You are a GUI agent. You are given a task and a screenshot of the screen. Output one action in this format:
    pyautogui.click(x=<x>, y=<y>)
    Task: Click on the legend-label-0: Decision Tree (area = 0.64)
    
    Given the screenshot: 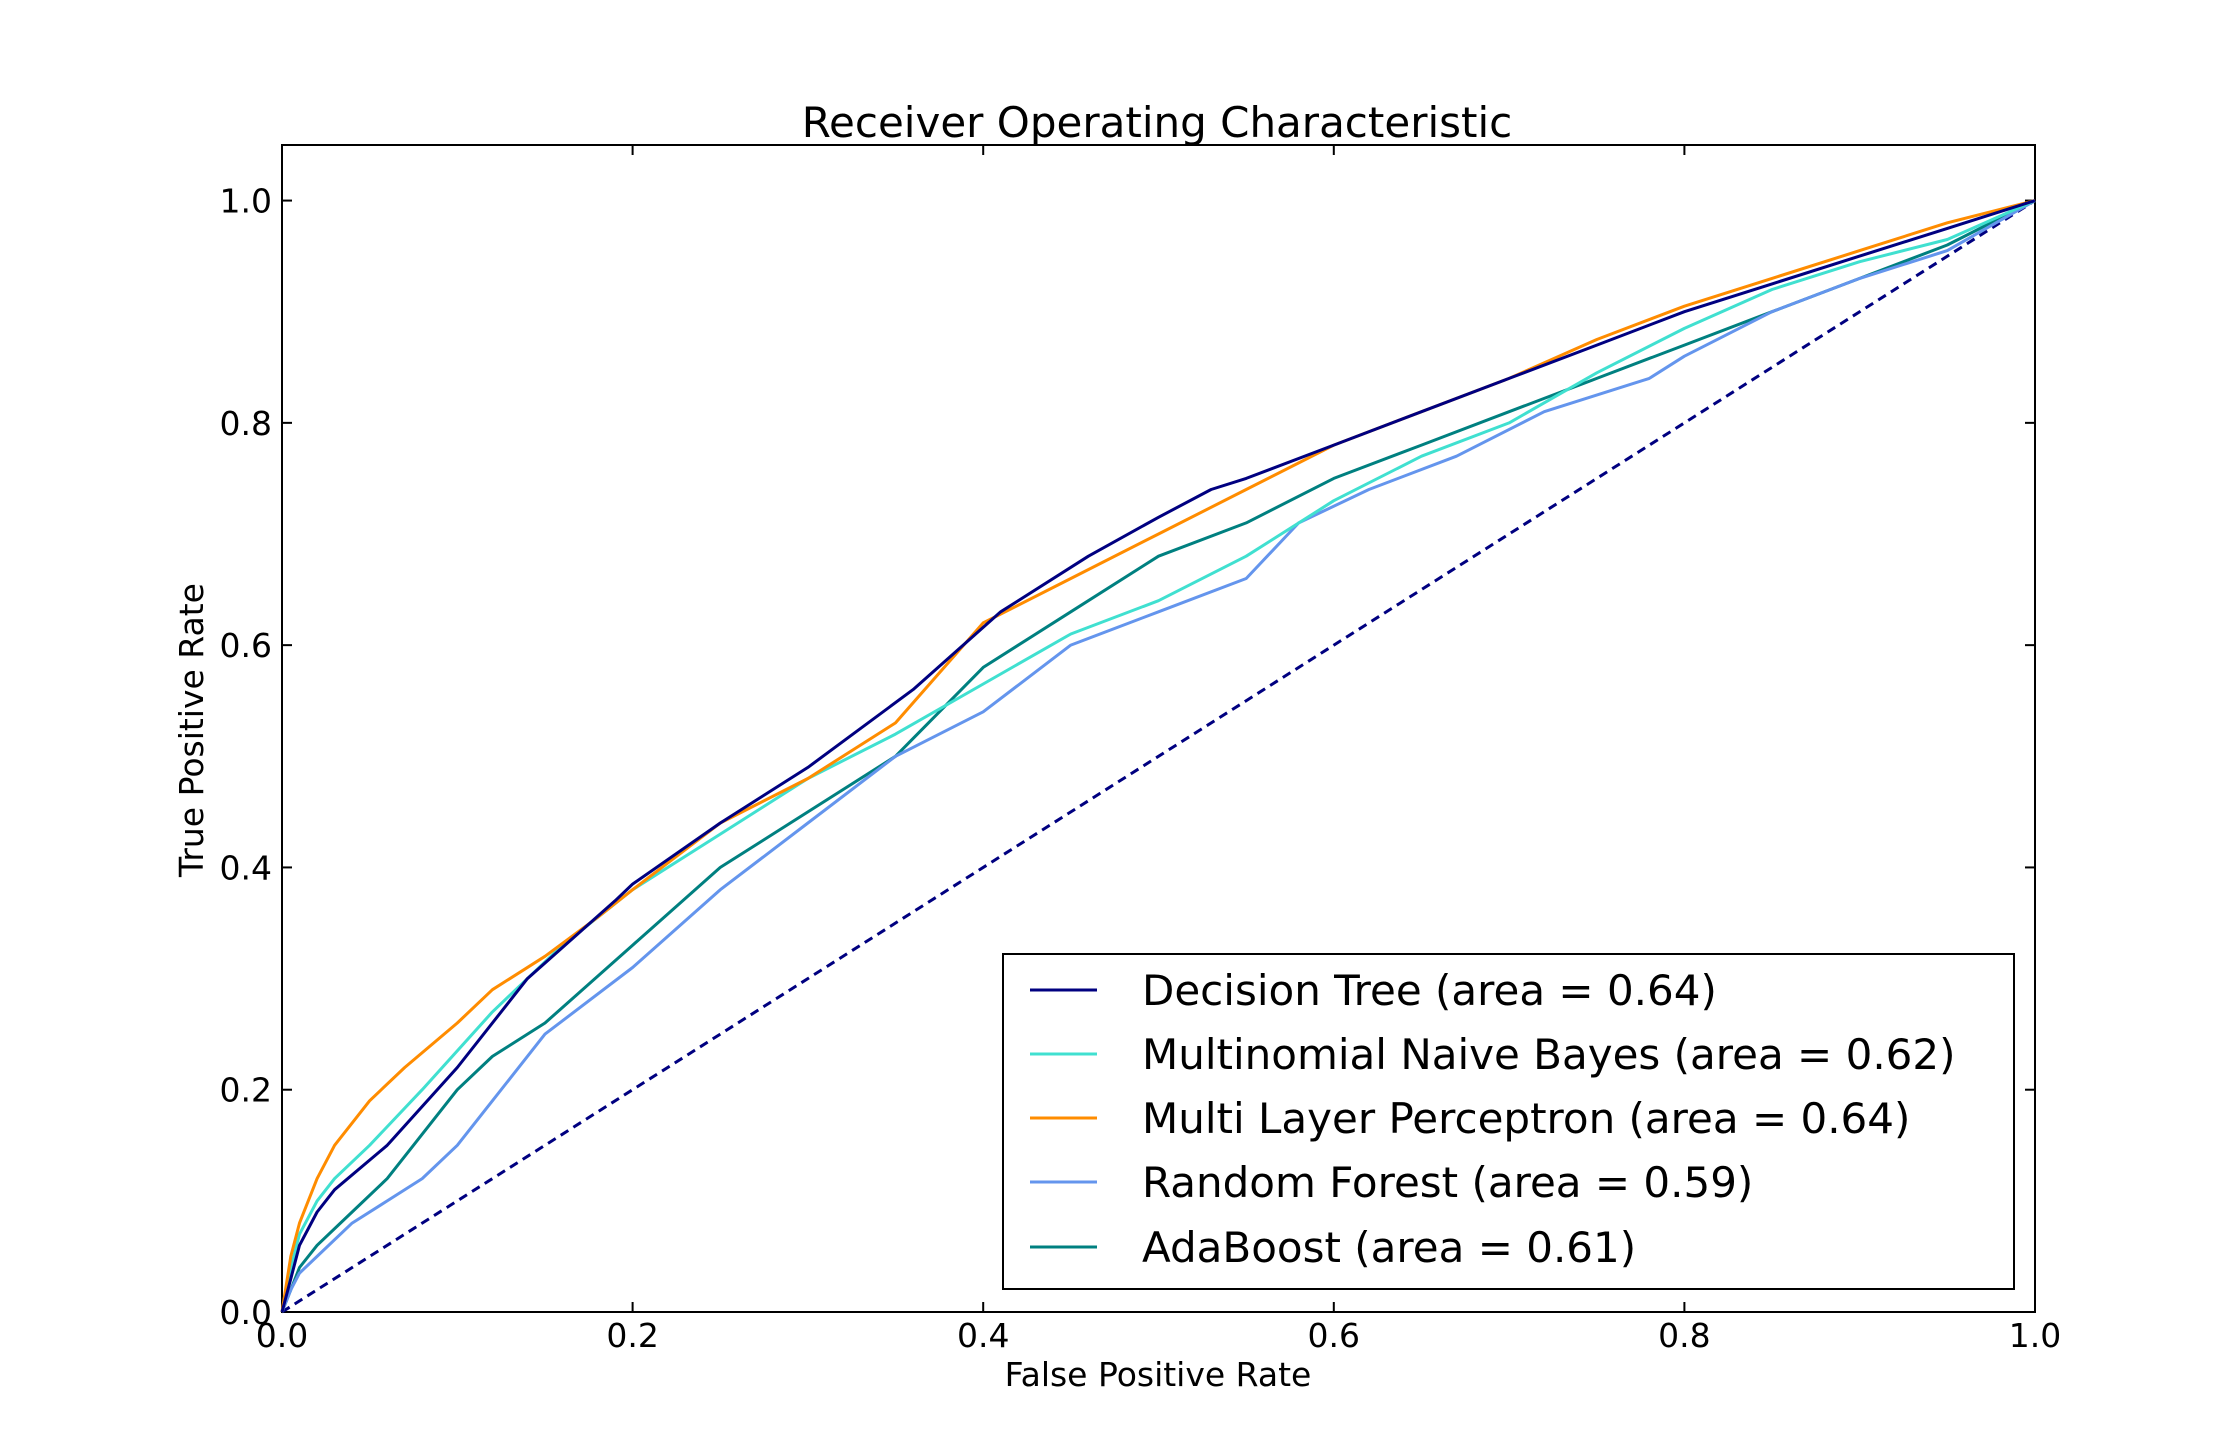 What is the action you would take?
    pyautogui.click(x=1429, y=990)
    